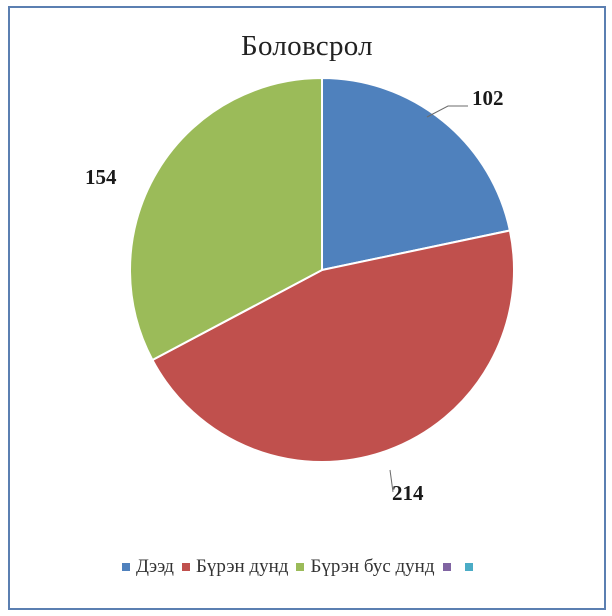 This screenshot has width=612, height=616. Describe the element at coordinates (155, 566) in the screenshot. I see `legend-label-1: Дээд` at that location.